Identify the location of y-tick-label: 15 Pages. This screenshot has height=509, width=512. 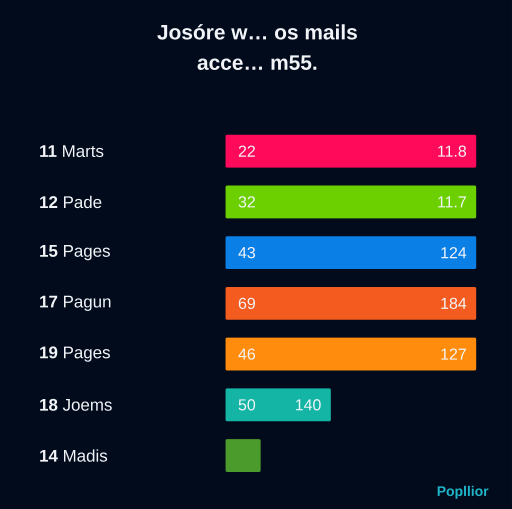
(75, 252).